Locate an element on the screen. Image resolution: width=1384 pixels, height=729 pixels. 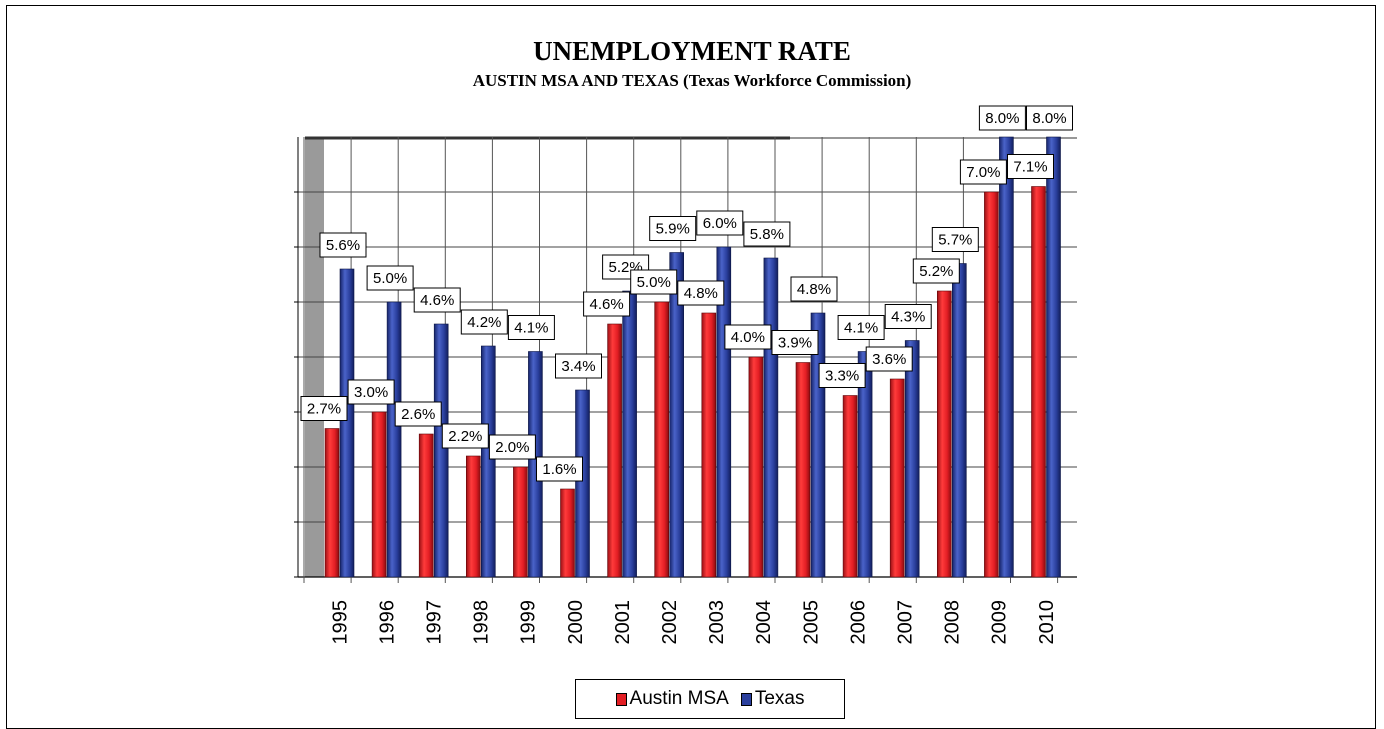
x-tick-label: 1996 is located at coordinates (387, 622).